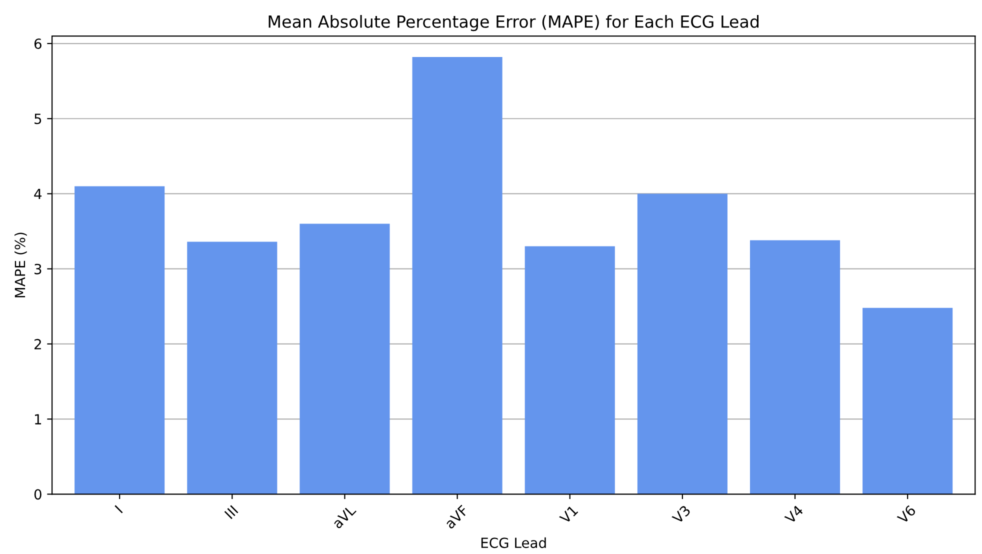  Describe the element at coordinates (38, 419) in the screenshot. I see `y-tick-label: 1` at that location.